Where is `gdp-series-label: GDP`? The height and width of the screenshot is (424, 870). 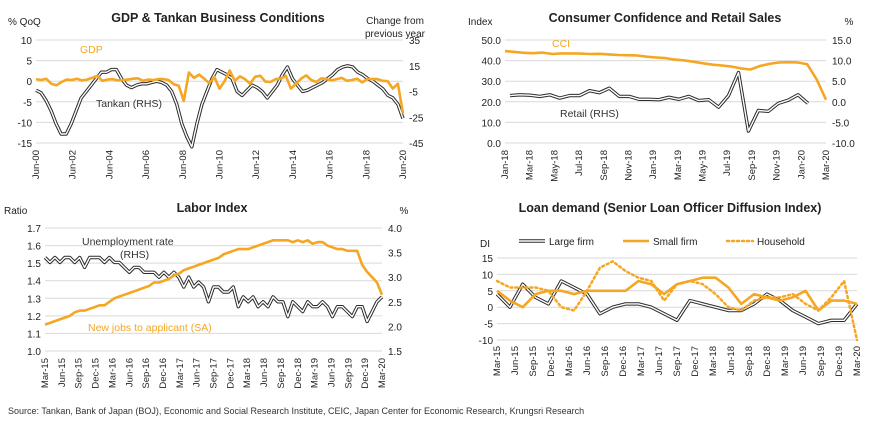 gdp-series-label: GDP is located at coordinates (91, 50).